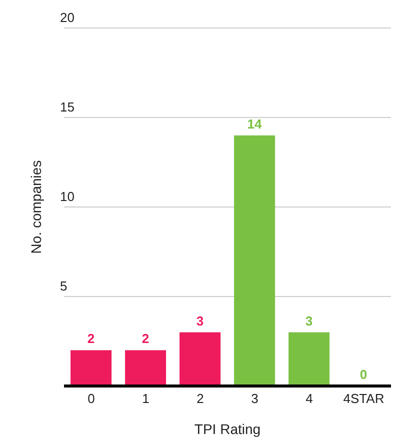 The height and width of the screenshot is (444, 403). Describe the element at coordinates (227, 429) in the screenshot. I see `x-axis-title: TPI Rating` at that location.